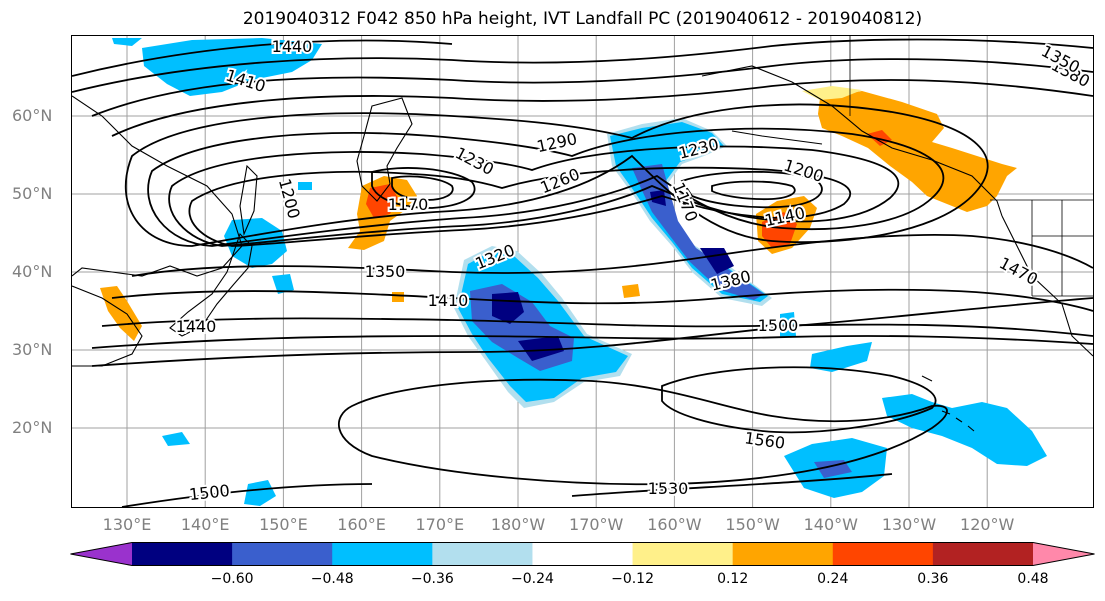 Image resolution: width=1105 pixels, height=601 pixels. I want to click on shading-north-blue, so click(232, 67).